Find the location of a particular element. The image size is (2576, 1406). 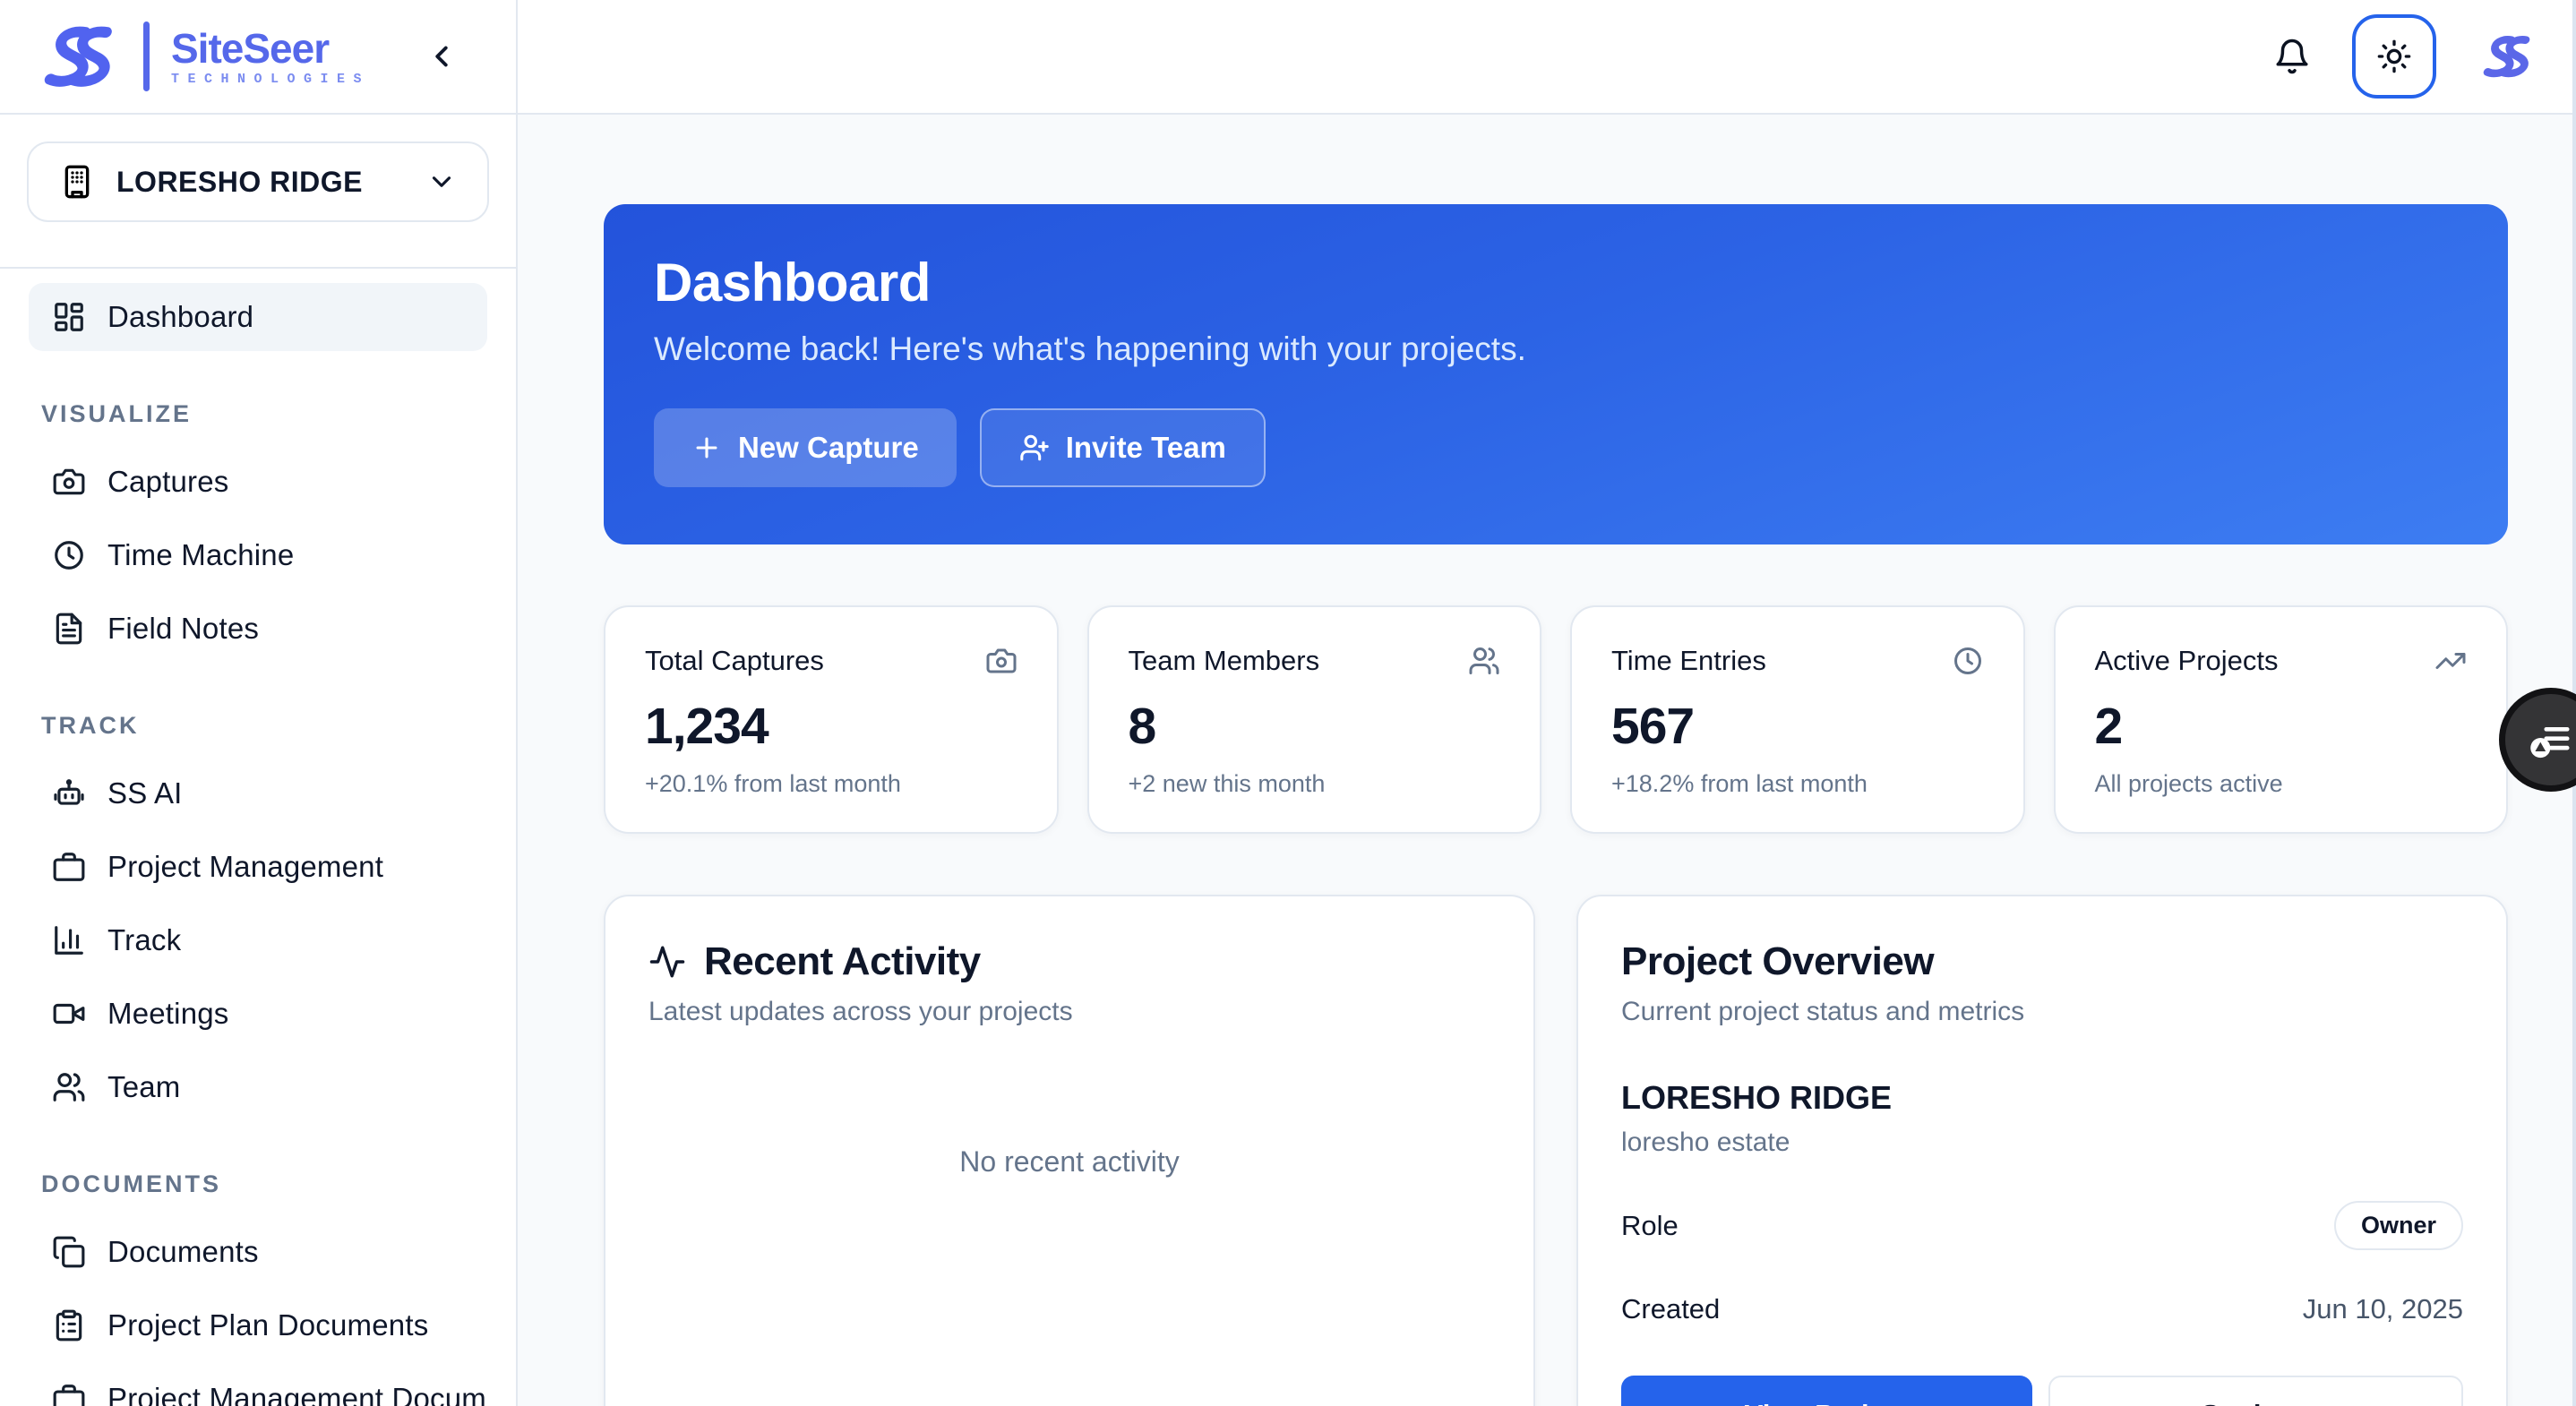

stat-title: Total Captures is located at coordinates (734, 660).